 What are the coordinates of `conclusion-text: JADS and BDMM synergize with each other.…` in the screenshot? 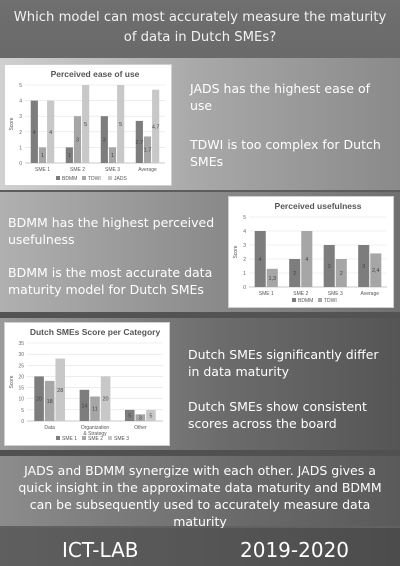 It's located at (200, 496).